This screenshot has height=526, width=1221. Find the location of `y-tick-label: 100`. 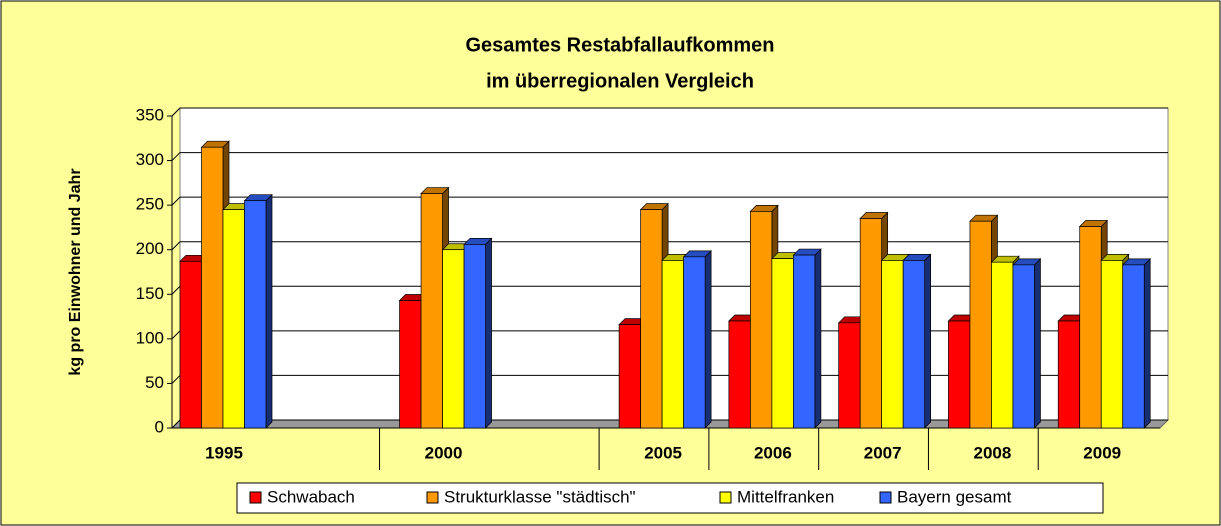

y-tick-label: 100 is located at coordinates (150, 337).